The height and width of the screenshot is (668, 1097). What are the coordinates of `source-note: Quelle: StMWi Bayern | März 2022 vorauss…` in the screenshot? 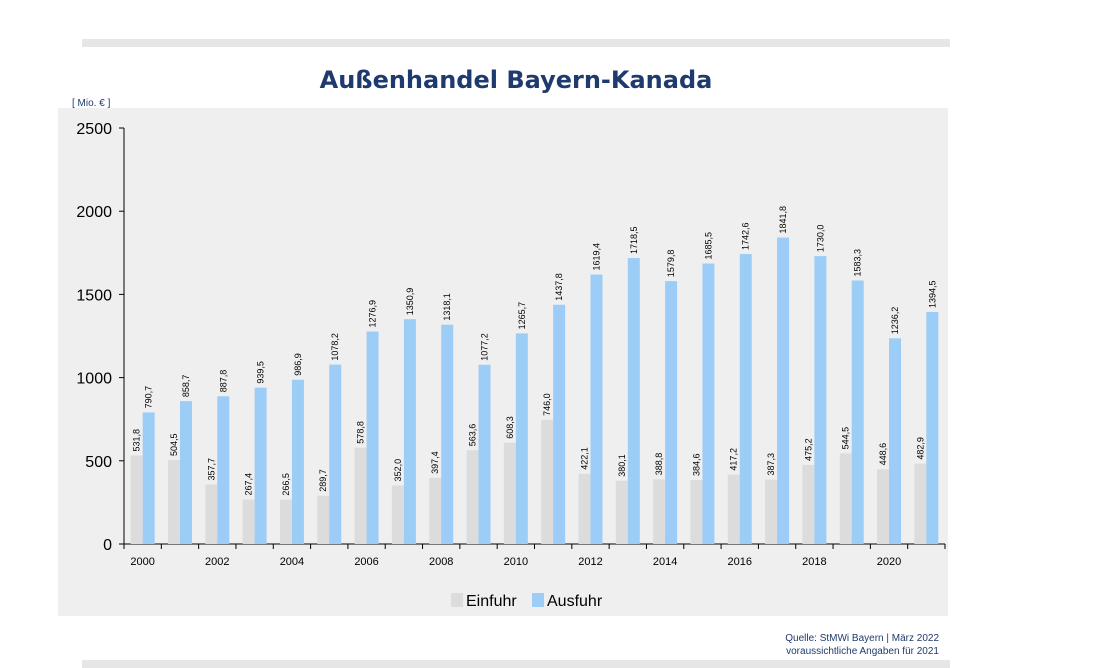 It's located at (862, 645).